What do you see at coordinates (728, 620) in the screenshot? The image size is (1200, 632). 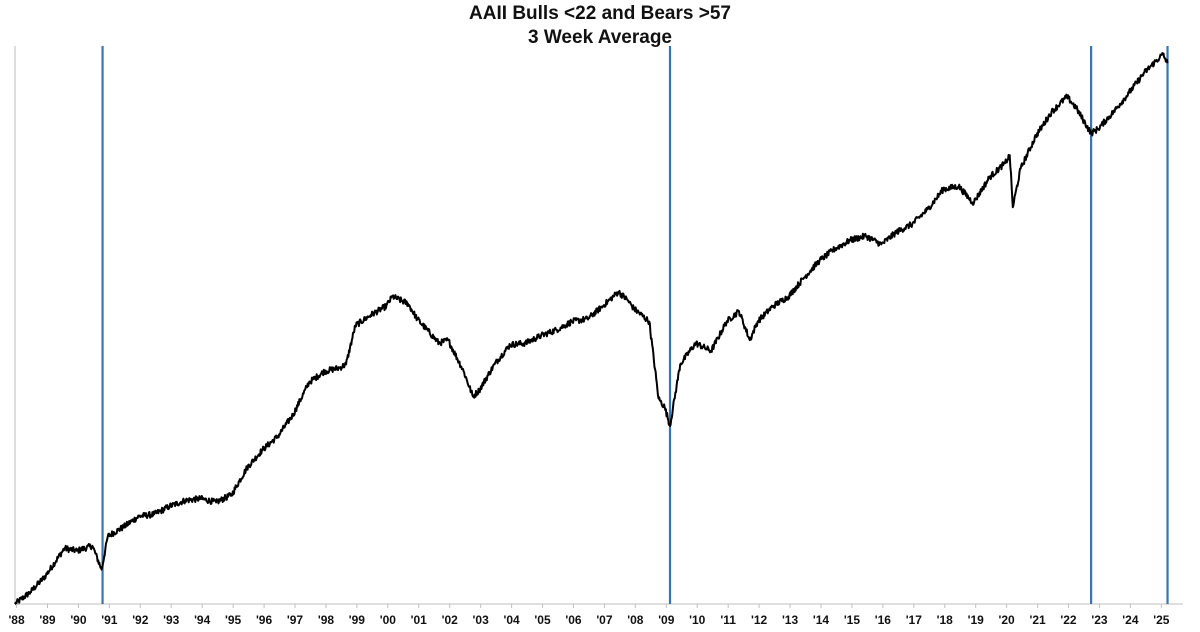 I see `x-tick-label: '11` at bounding box center [728, 620].